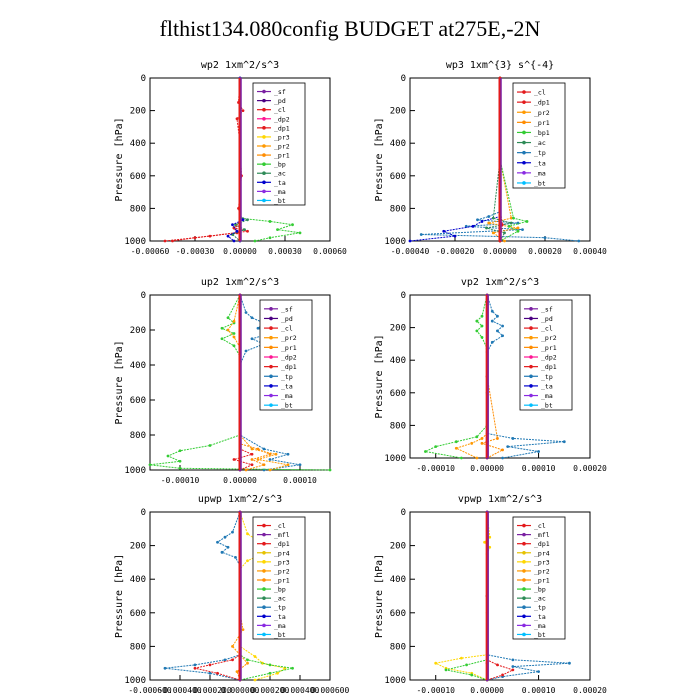 Image resolution: width=700 pixels, height=700 pixels. Describe the element at coordinates (395, 242) in the screenshot. I see `y-tick-label: 1000` at that location.